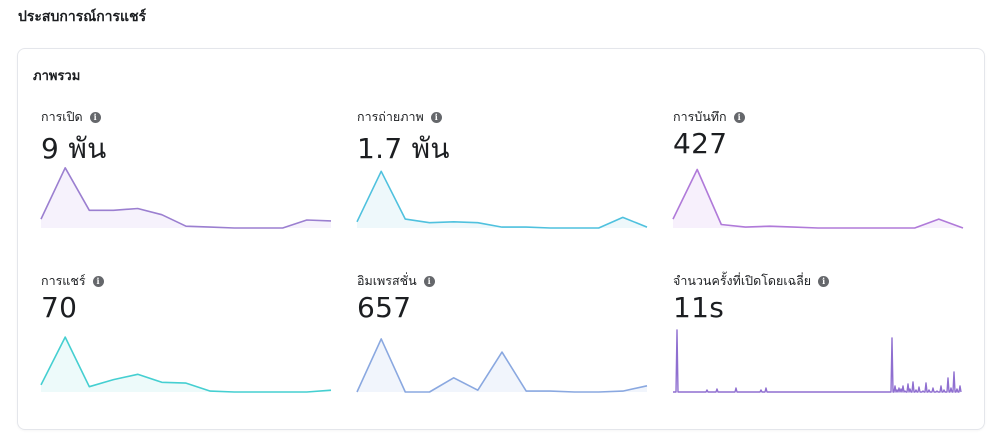  What do you see at coordinates (384, 307) in the screenshot?
I see `metric-value: 657` at bounding box center [384, 307].